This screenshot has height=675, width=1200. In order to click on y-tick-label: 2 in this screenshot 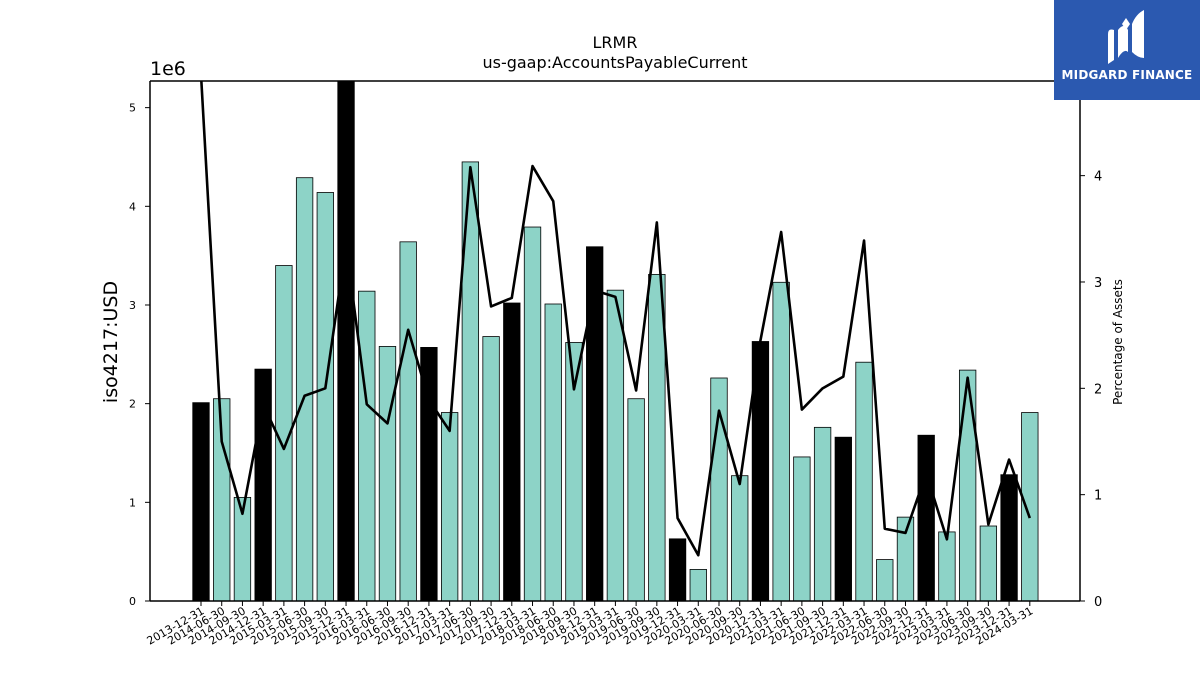, I will do `click(132, 404)`.